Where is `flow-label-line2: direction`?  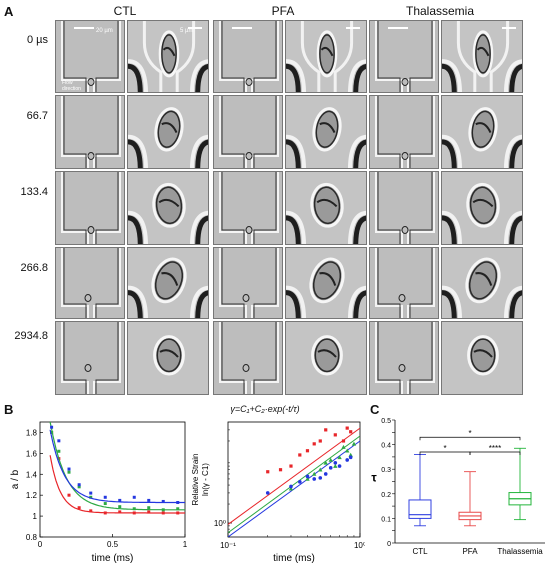 flow-label-line2: direction is located at coordinates (71, 89).